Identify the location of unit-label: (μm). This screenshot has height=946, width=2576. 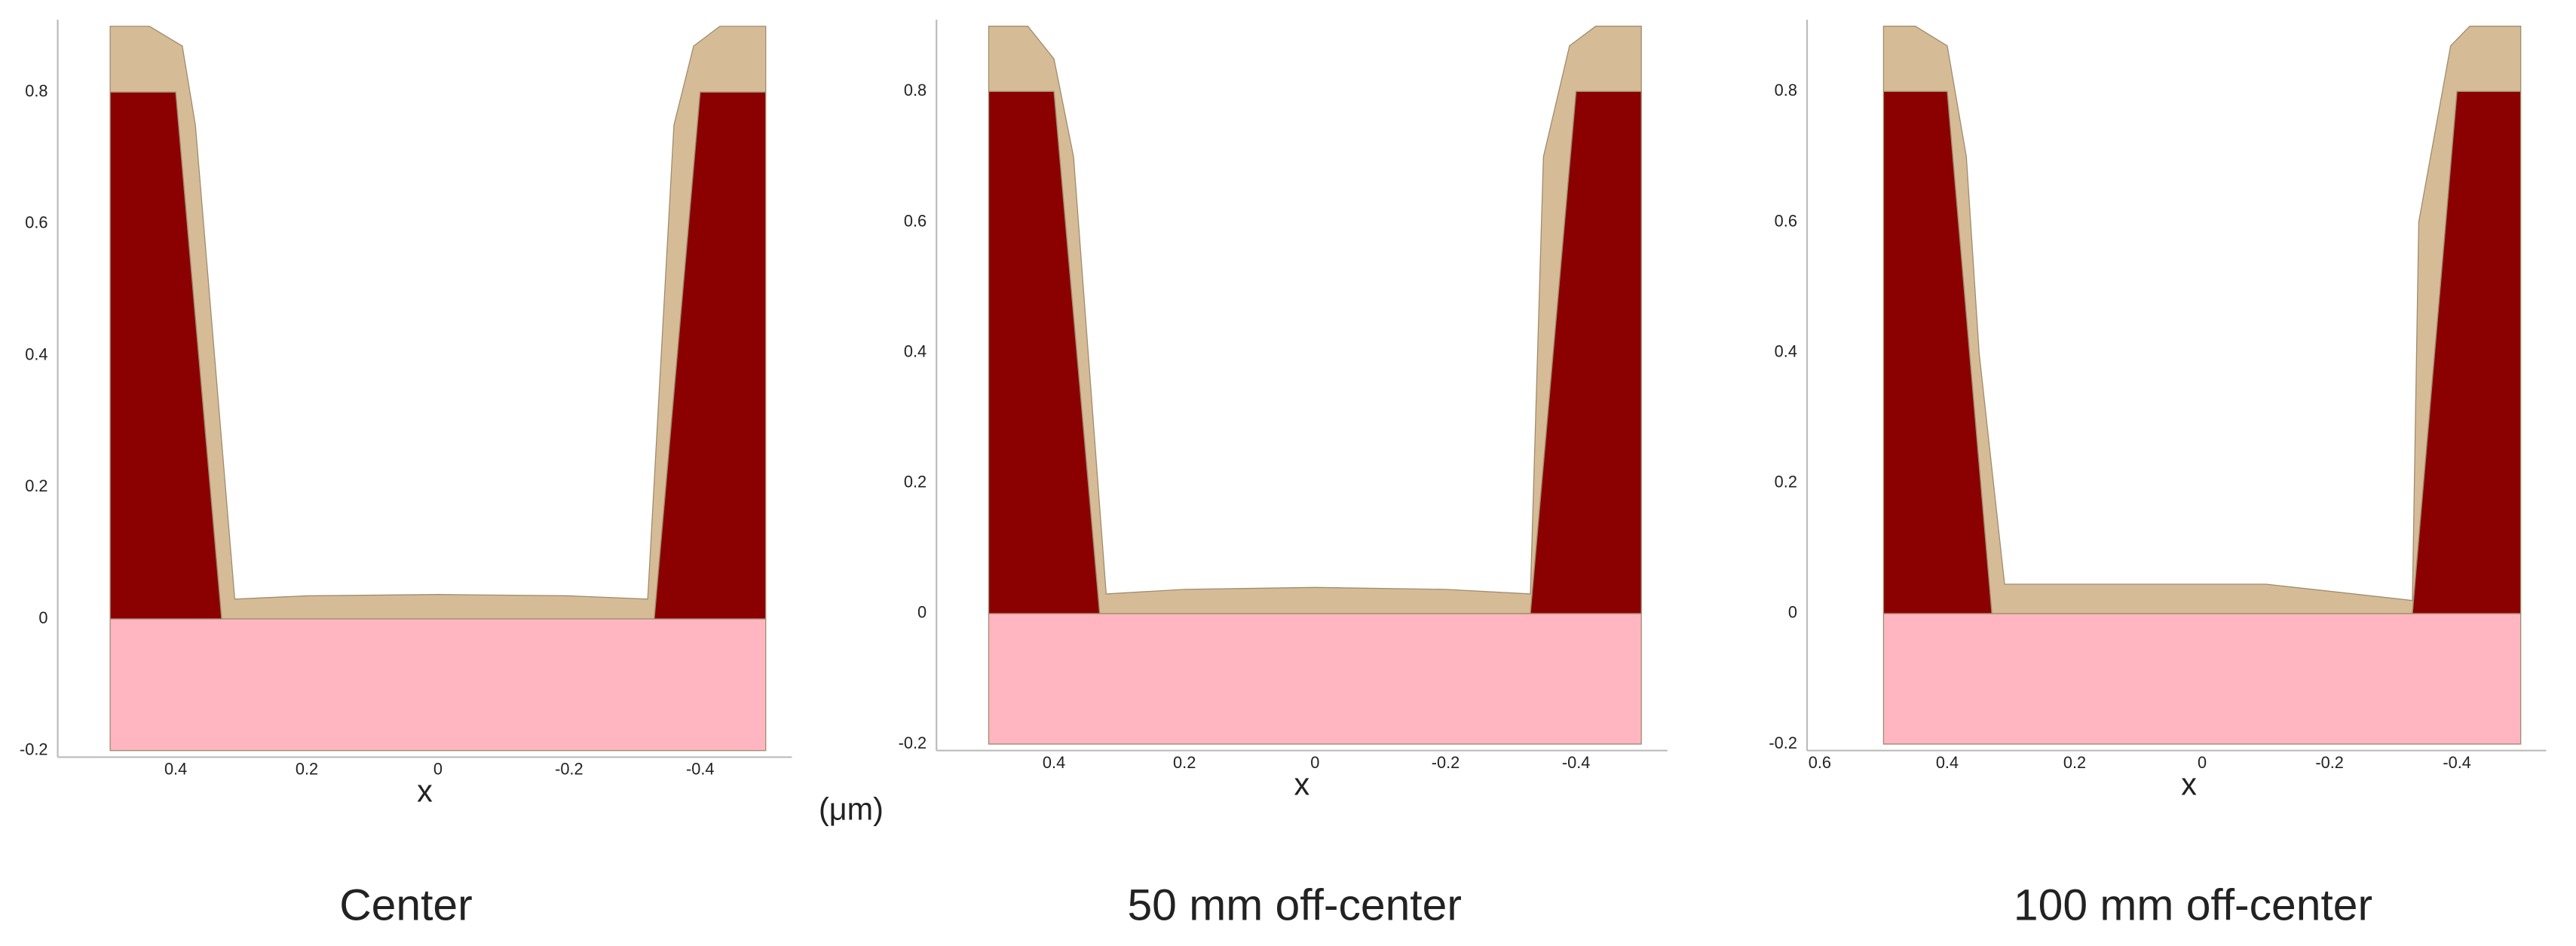
(851, 808).